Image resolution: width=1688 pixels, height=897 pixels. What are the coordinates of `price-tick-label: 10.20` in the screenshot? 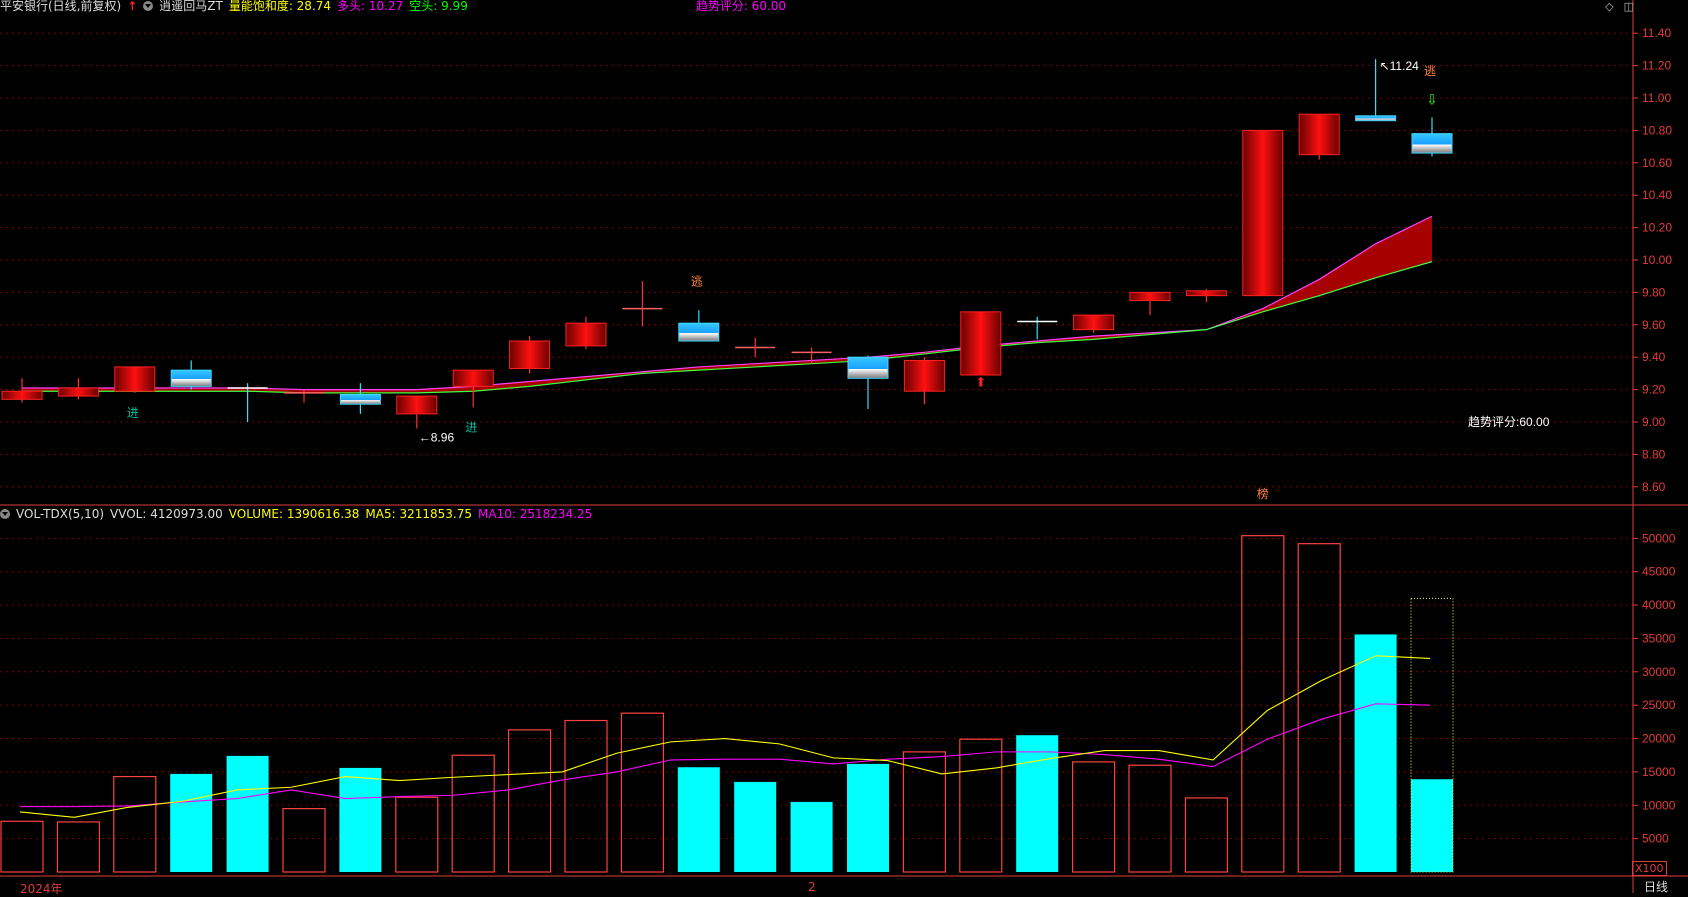 It's located at (1657, 228).